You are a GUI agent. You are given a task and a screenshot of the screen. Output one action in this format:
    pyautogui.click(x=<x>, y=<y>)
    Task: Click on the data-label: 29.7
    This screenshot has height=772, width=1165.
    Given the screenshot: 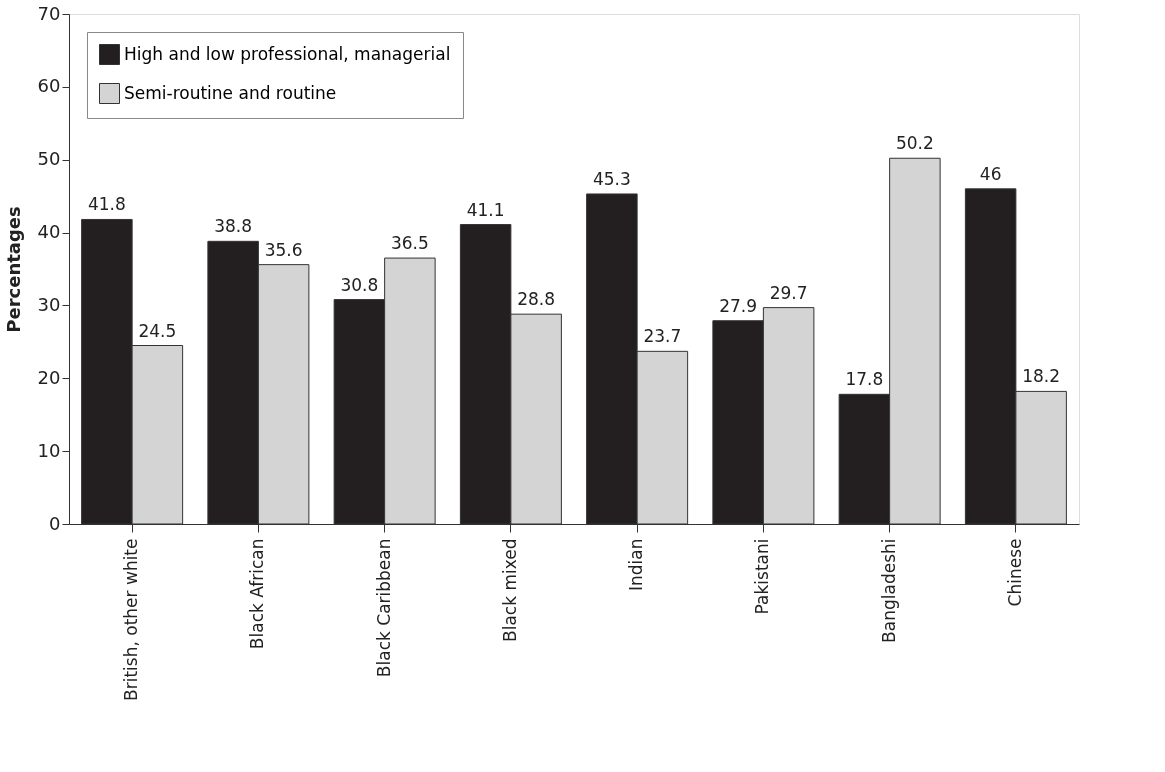 What is the action you would take?
    pyautogui.click(x=788, y=292)
    